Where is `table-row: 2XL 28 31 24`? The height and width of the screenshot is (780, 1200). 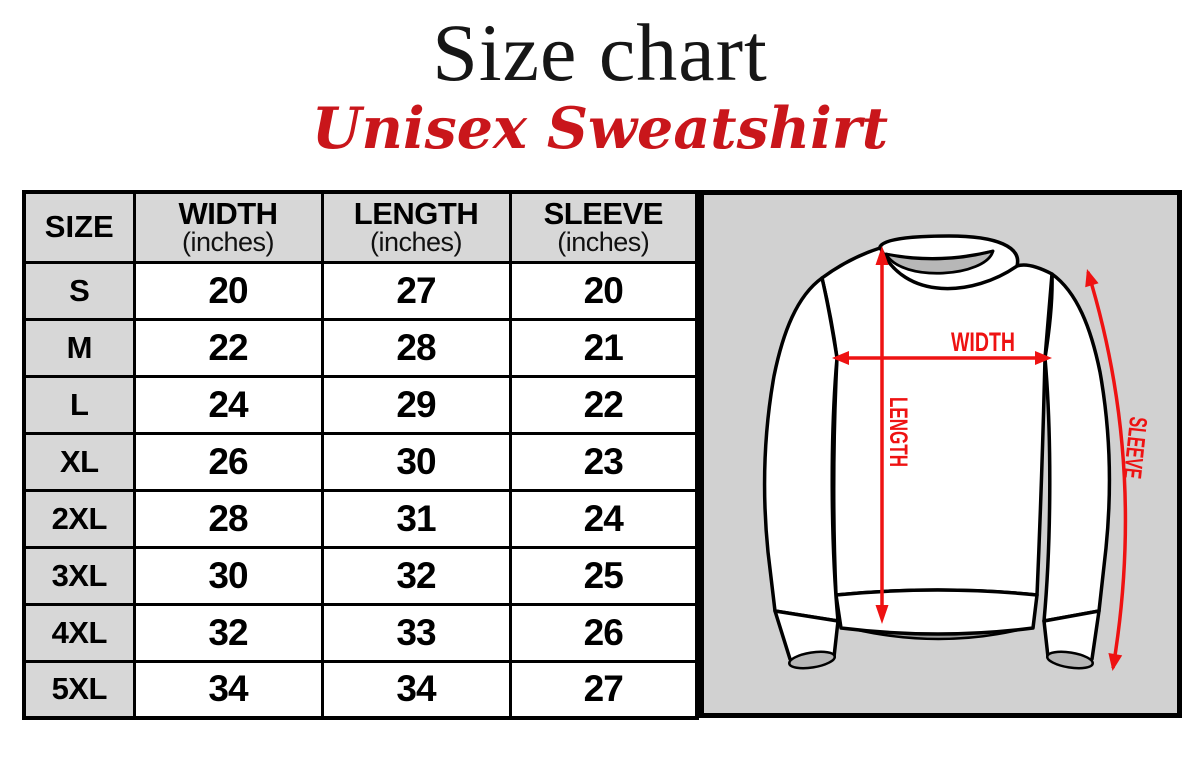
table-row: 2XL 28 31 24 is located at coordinates (360, 518).